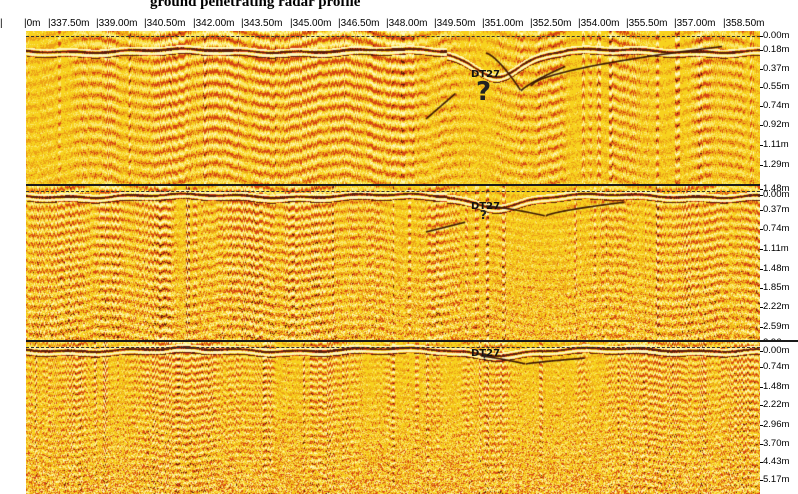 This screenshot has width=798, height=494. What do you see at coordinates (1, 23) in the screenshot?
I see `distance-tick-leading: |` at bounding box center [1, 23].